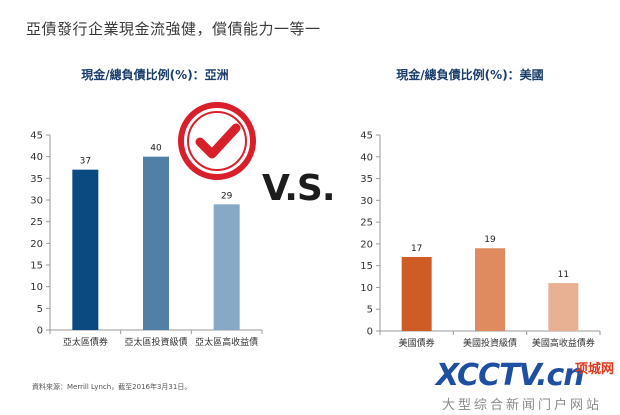 Image resolution: width=620 pixels, height=415 pixels. I want to click on y-tick-label-us: 10, so click(366, 288).